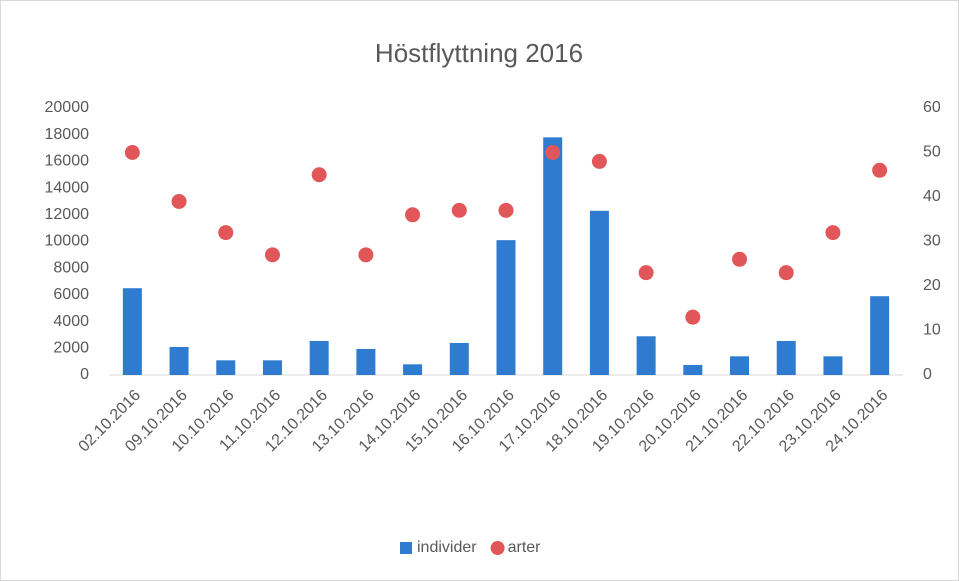 This screenshot has width=959, height=581. Describe the element at coordinates (67, 134) in the screenshot. I see `y-tick-label: 18000` at that location.